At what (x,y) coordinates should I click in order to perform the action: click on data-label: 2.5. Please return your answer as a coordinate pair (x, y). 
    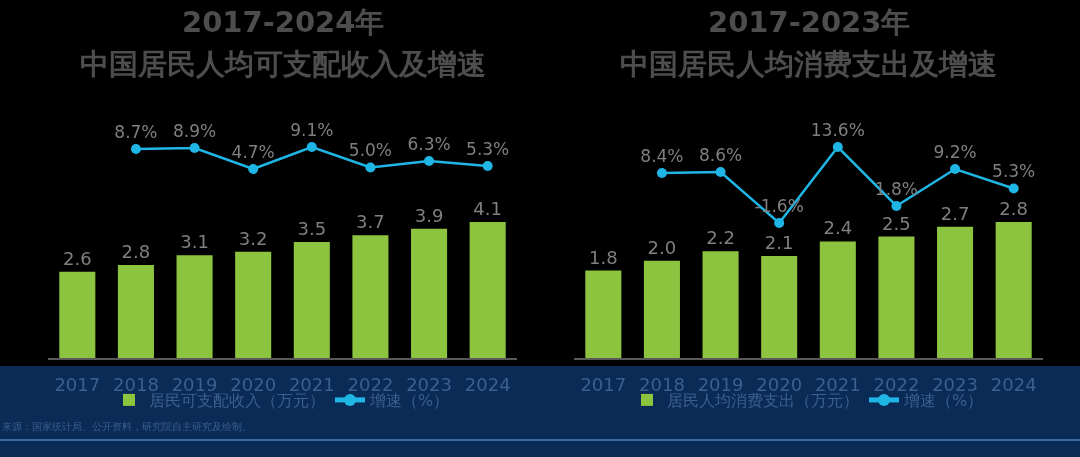
    Looking at the image, I should click on (896, 223).